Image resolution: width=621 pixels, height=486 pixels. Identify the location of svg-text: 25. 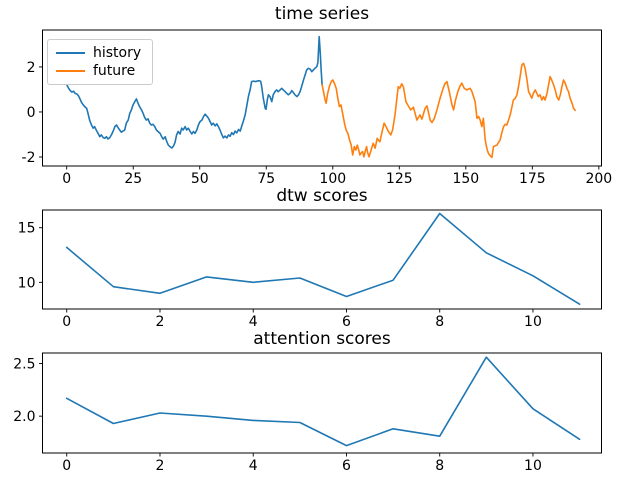
(133, 179).